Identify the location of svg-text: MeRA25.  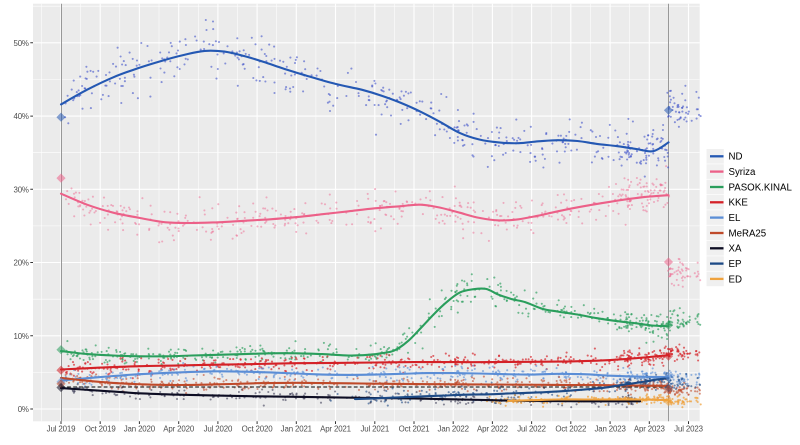
(748, 233).